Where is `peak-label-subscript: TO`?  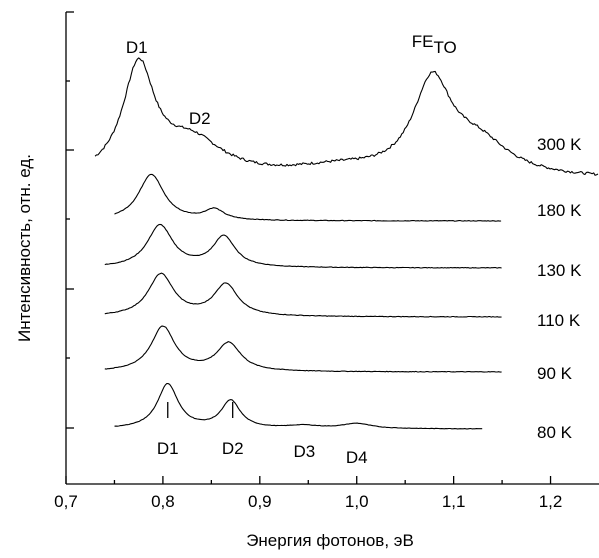
peak-label-subscript: TO is located at coordinates (444, 47).